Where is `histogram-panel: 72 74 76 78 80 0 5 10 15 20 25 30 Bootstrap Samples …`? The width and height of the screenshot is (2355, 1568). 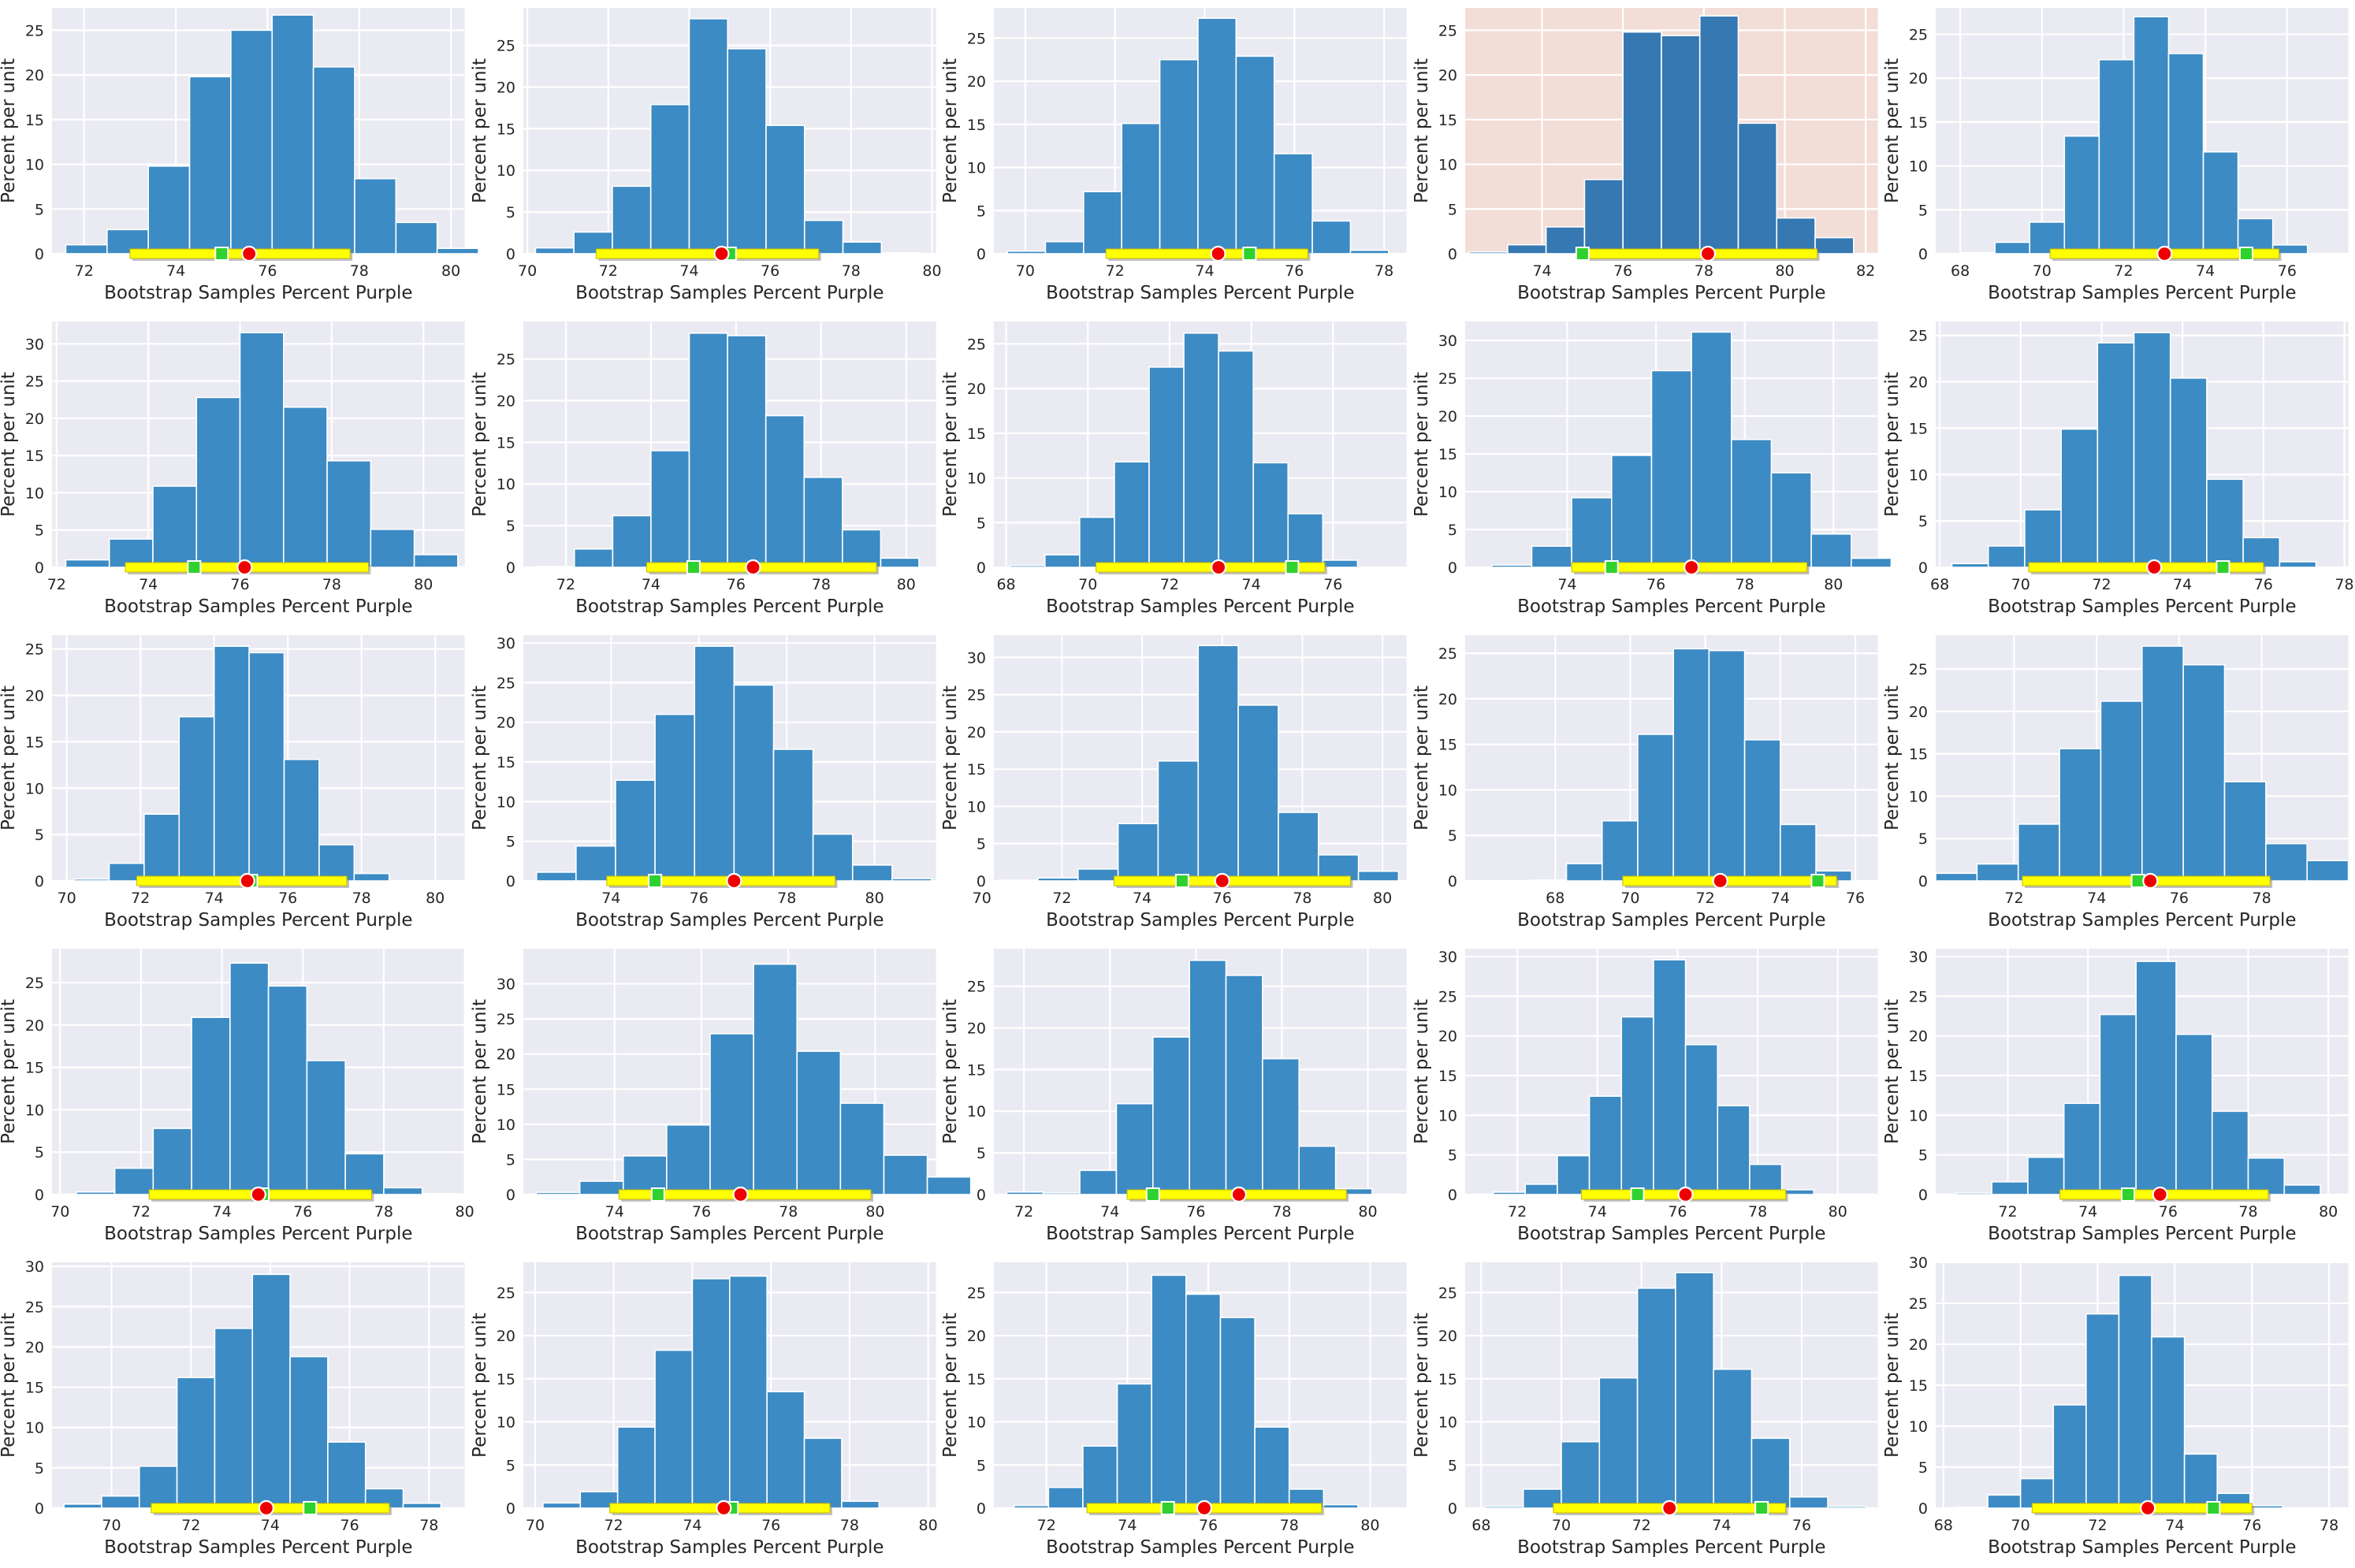 histogram-panel: 72 74 76 78 80 0 5 10 15 20 25 30 Bootstrap Samples … is located at coordinates (1645, 1096).